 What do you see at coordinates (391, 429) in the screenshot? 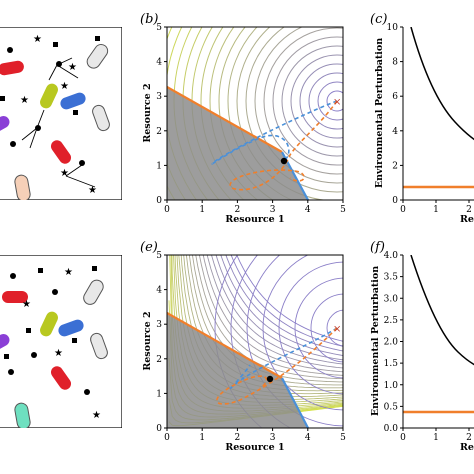
I see `y-tick-label: 0.0` at bounding box center [391, 429].